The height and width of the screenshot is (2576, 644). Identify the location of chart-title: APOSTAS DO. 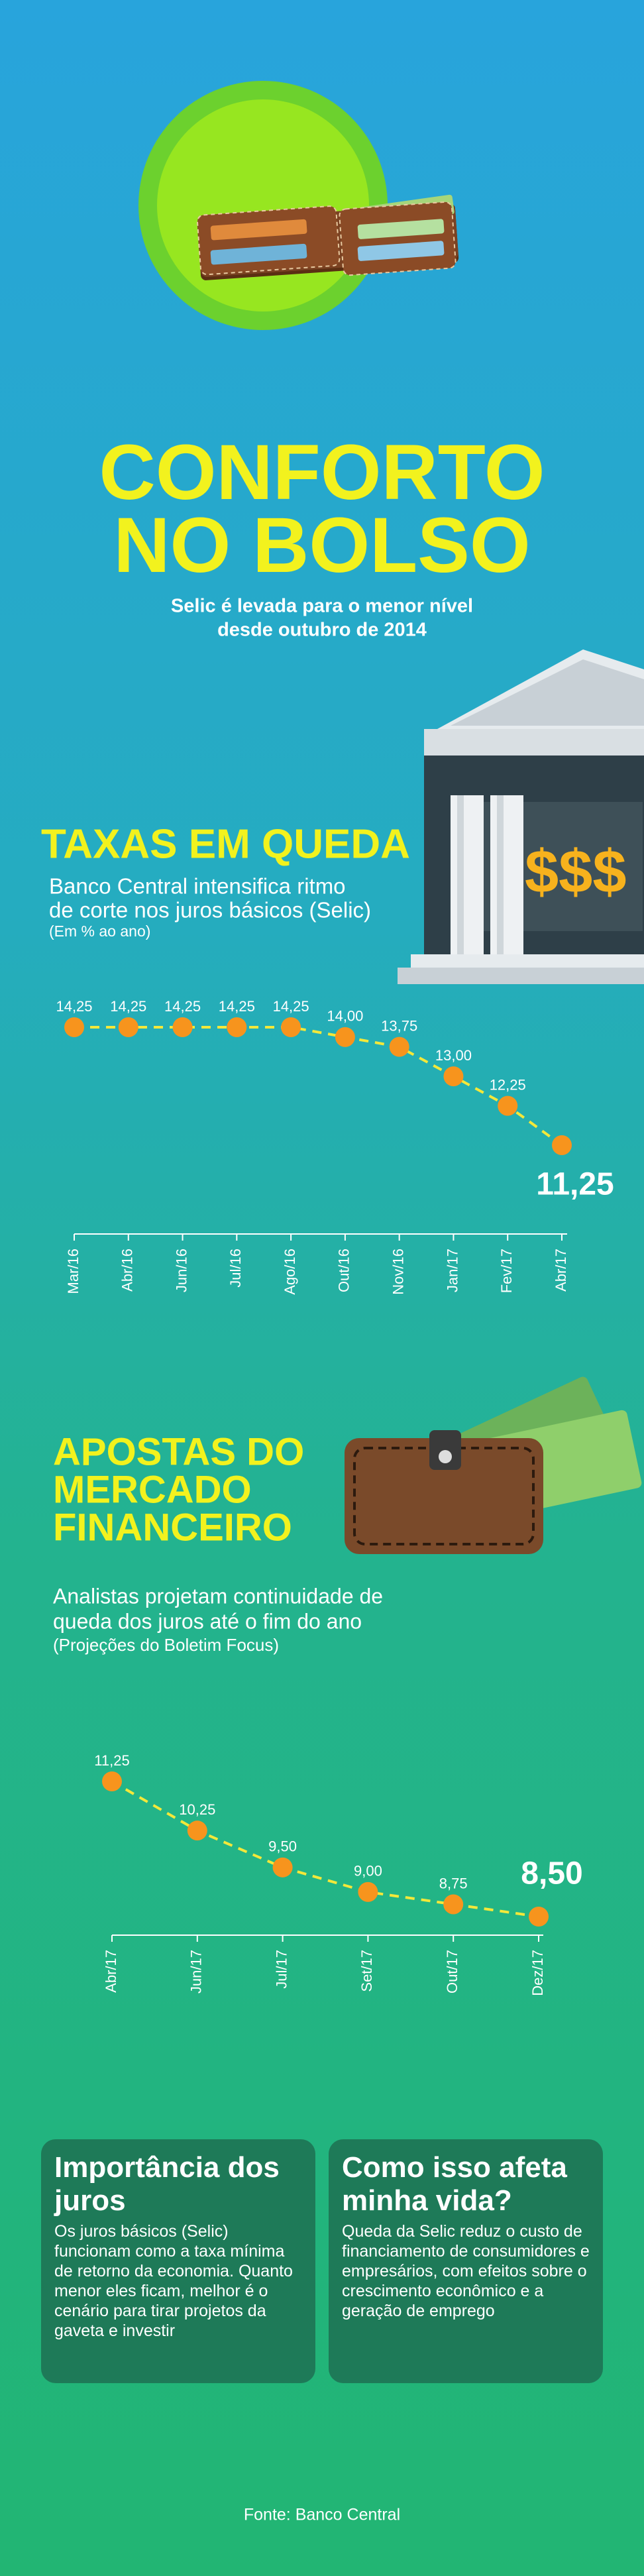
(178, 1452).